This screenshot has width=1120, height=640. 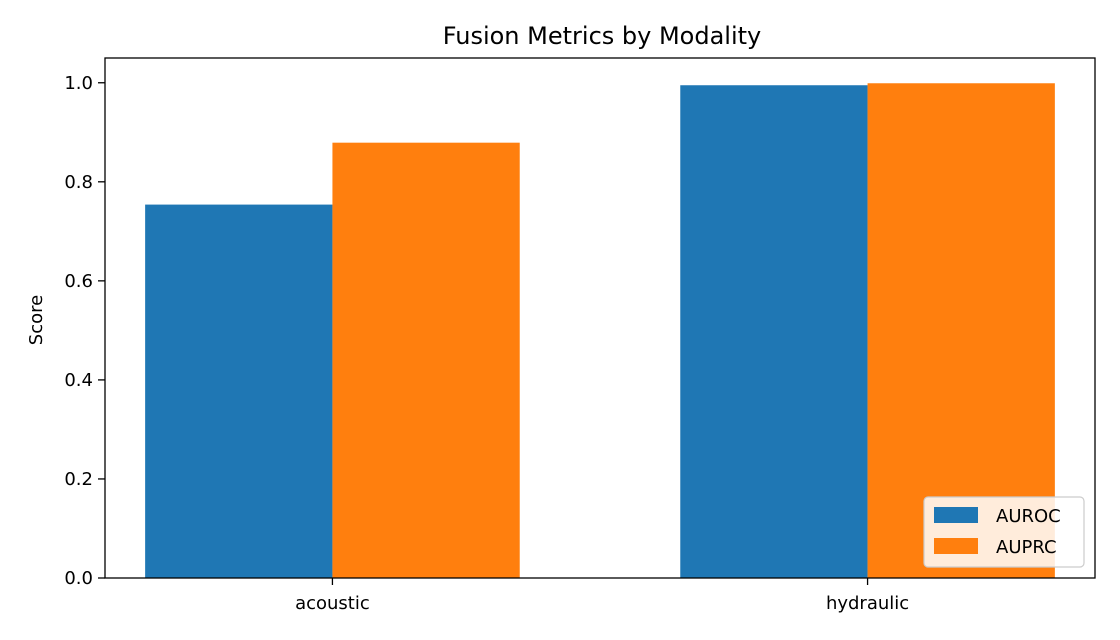 What do you see at coordinates (867, 603) in the screenshot?
I see `x-tick-label-hydraulic: hydraulic` at bounding box center [867, 603].